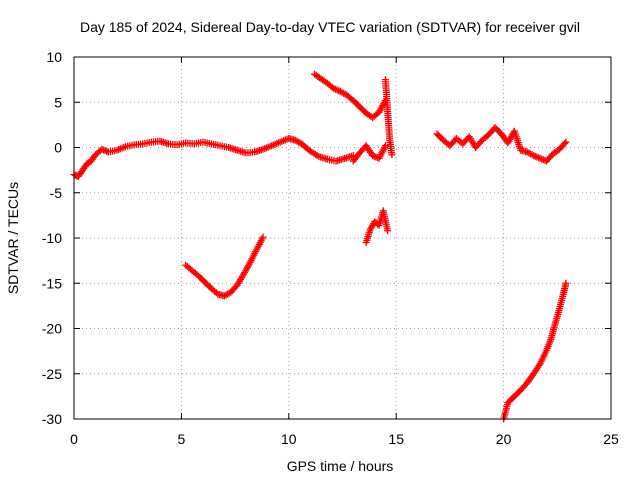 The width and height of the screenshot is (640, 480). What do you see at coordinates (54, 57) in the screenshot?
I see `y-tick-label: 10` at bounding box center [54, 57].